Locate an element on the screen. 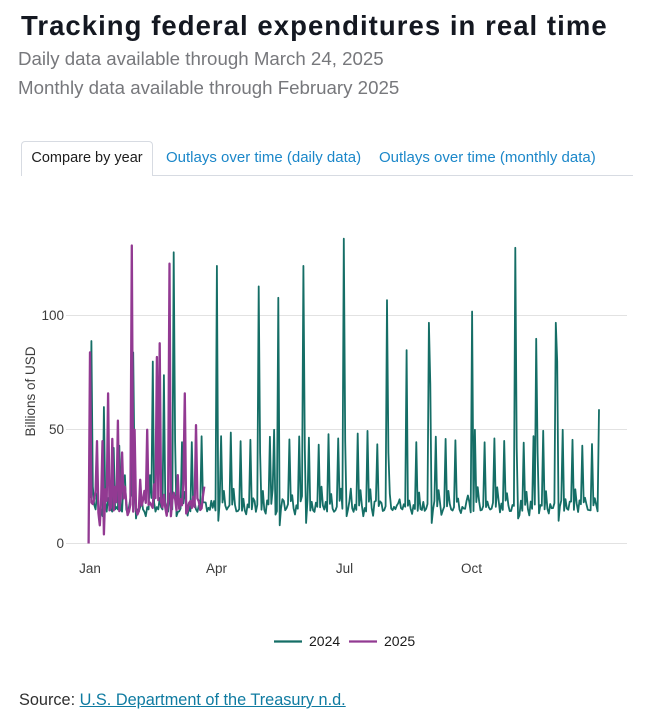  svg-text: Jul is located at coordinates (344, 568).